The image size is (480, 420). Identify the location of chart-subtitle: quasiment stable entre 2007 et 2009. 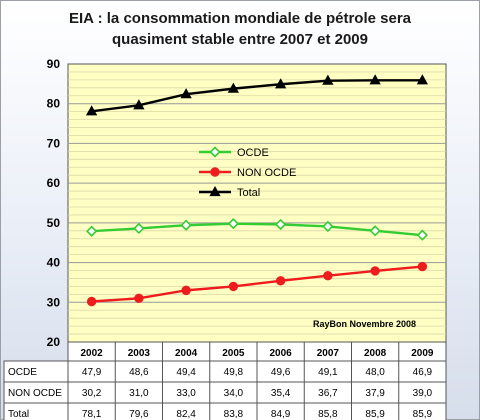
(240, 39).